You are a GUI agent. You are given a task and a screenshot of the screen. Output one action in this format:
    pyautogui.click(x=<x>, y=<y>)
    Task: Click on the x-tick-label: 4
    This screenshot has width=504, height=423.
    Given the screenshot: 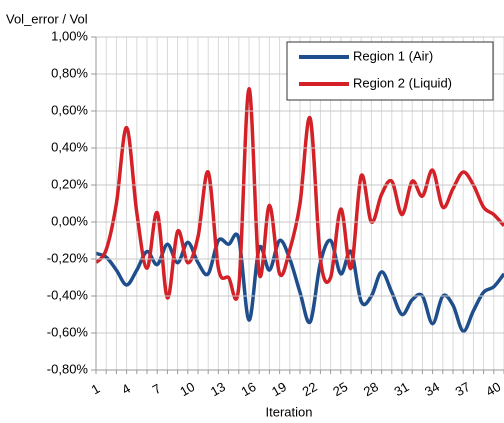 What is the action you would take?
    pyautogui.click(x=126, y=389)
    